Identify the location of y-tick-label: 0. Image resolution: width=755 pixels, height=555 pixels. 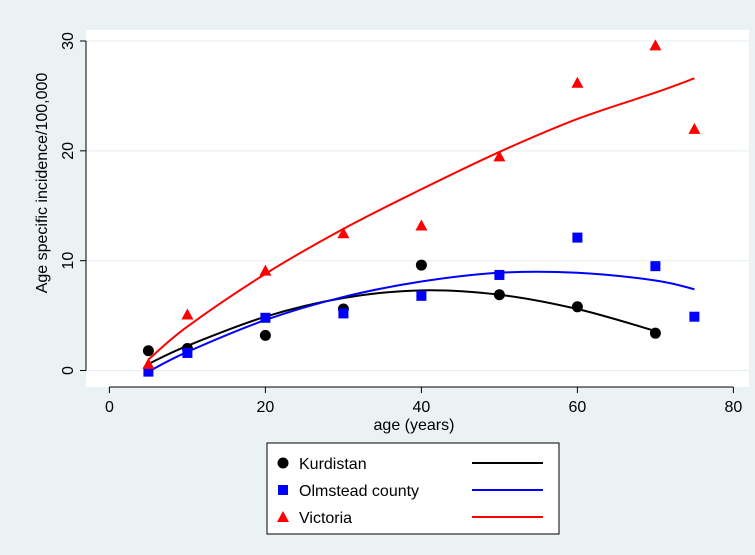
(68, 370).